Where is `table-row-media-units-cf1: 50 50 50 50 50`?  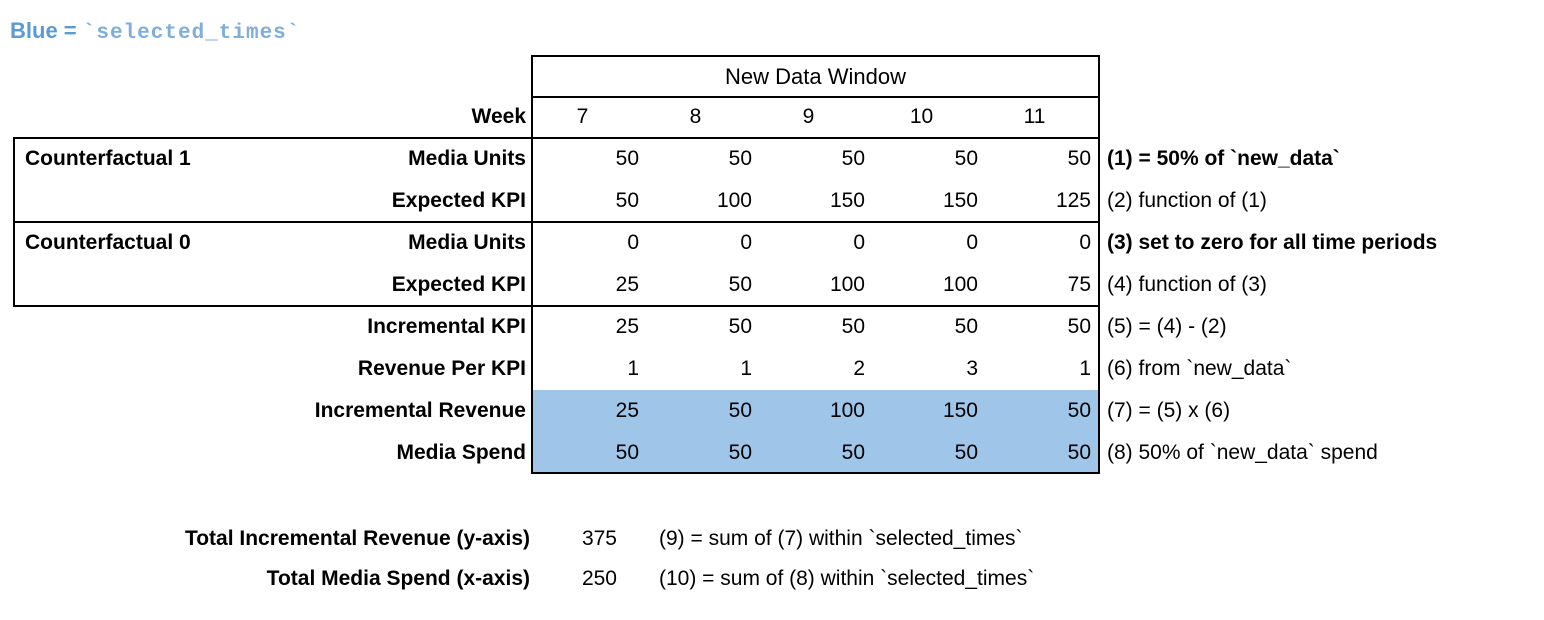 table-row-media-units-cf1: 50 50 50 50 50 is located at coordinates (815, 159).